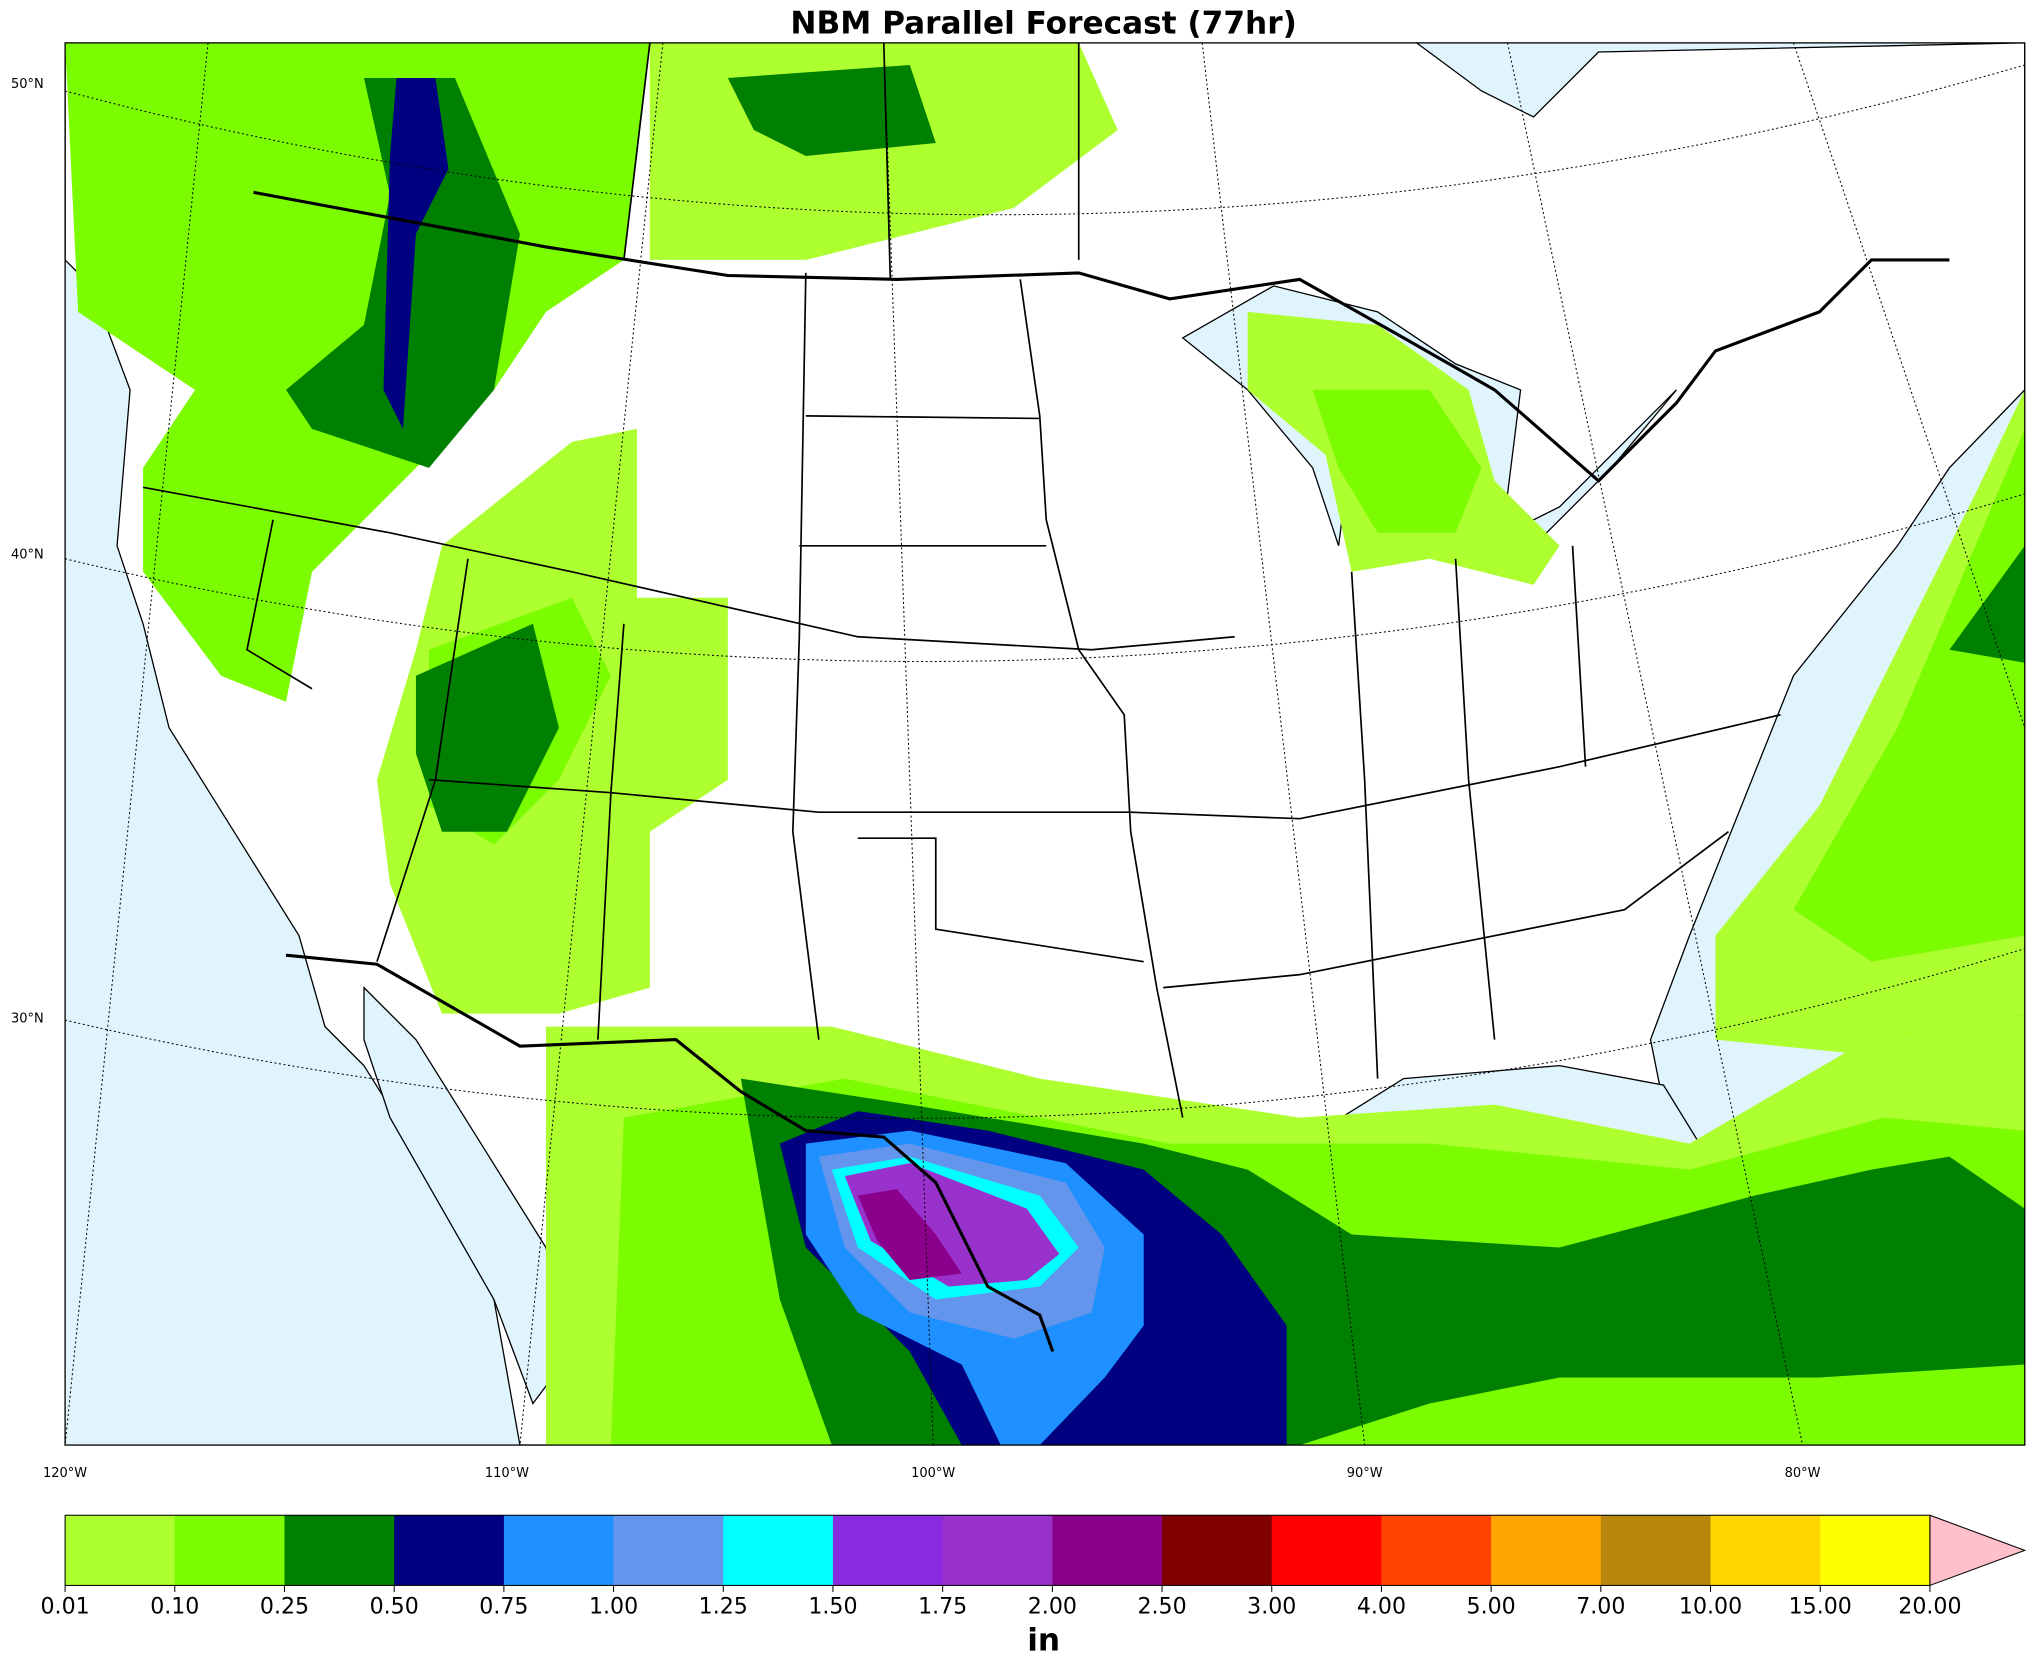 The image size is (2034, 1666). Describe the element at coordinates (1161, 1607) in the screenshot. I see `colorbar-tick-label: 2.50` at that location.